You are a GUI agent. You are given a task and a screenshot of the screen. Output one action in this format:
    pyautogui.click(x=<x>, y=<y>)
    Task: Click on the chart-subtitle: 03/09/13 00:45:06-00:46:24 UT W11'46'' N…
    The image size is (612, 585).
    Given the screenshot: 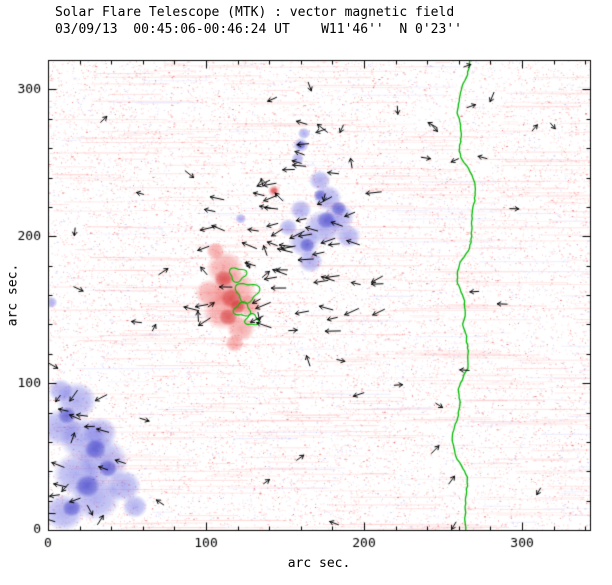 What is the action you would take?
    pyautogui.click(x=258, y=29)
    